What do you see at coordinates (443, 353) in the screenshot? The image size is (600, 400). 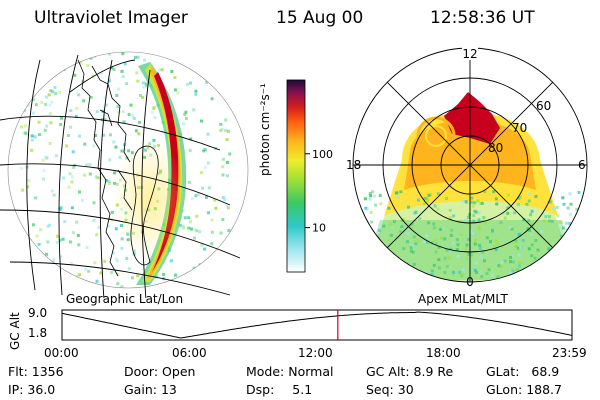 I see `timeline-xtick-1800: 18:00` at bounding box center [443, 353].